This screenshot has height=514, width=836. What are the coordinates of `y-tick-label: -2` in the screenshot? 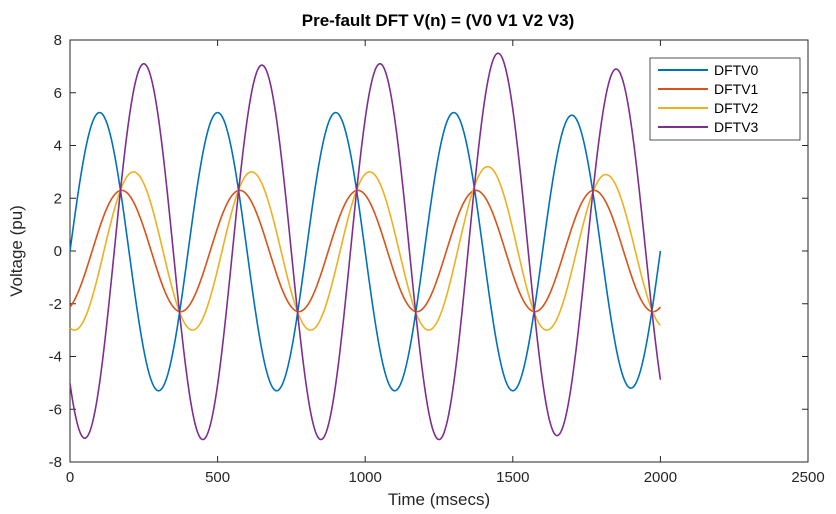 It's located at (55, 304).